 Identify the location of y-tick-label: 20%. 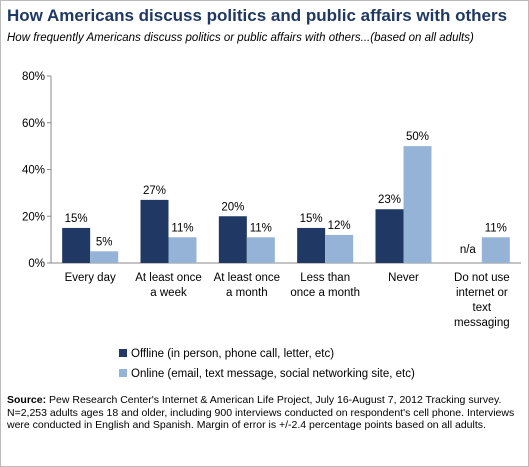
(33, 217).